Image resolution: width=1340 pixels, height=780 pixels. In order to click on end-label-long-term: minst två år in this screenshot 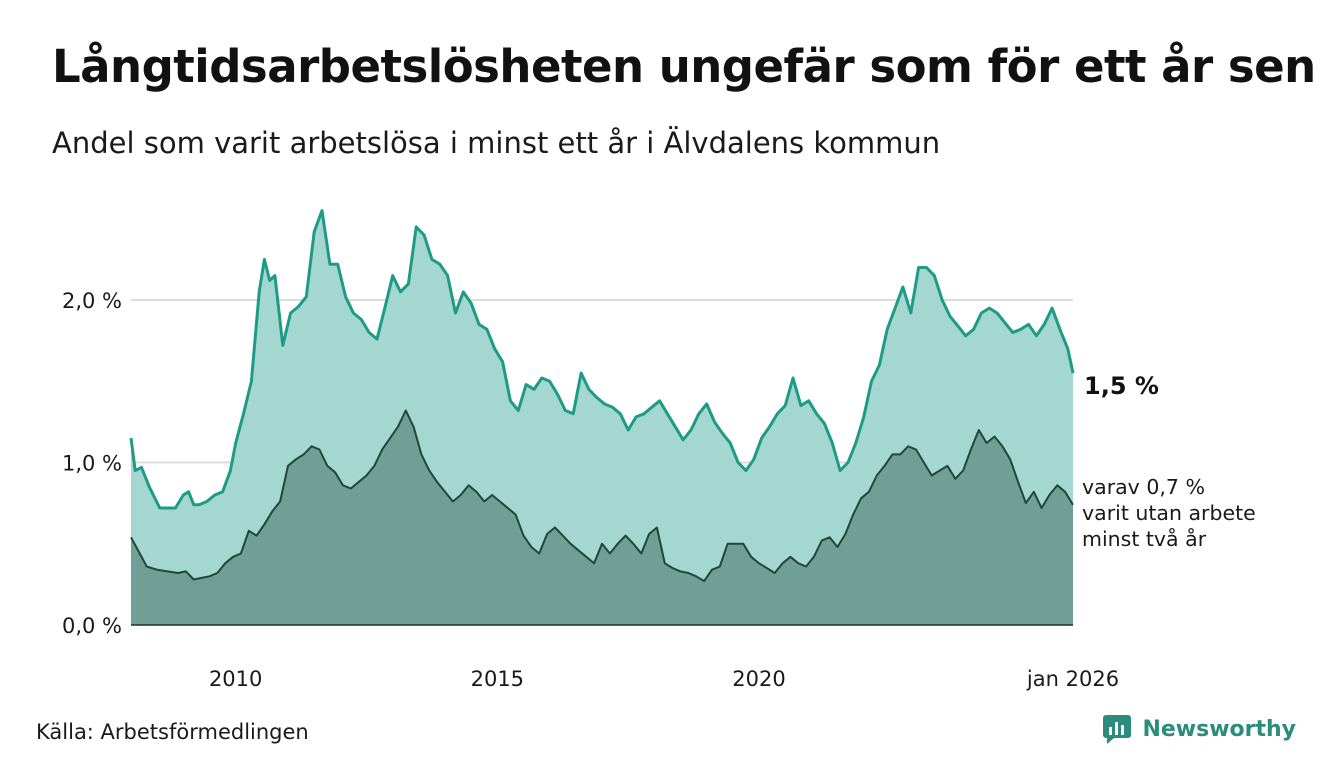, I will do `click(1144, 538)`.